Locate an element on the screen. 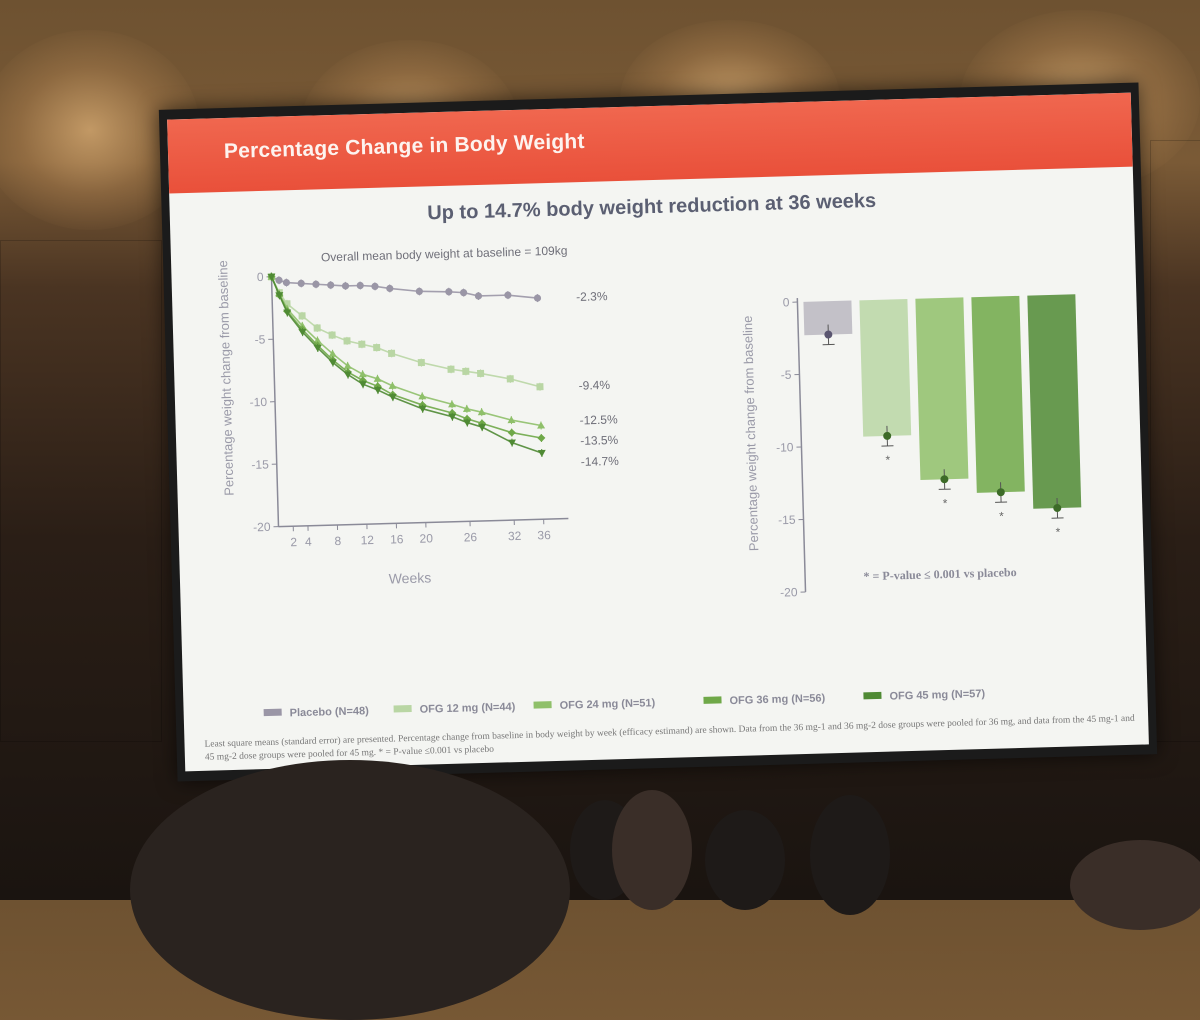 The height and width of the screenshot is (1020, 1200). x-tick-label: 20 is located at coordinates (426, 538).